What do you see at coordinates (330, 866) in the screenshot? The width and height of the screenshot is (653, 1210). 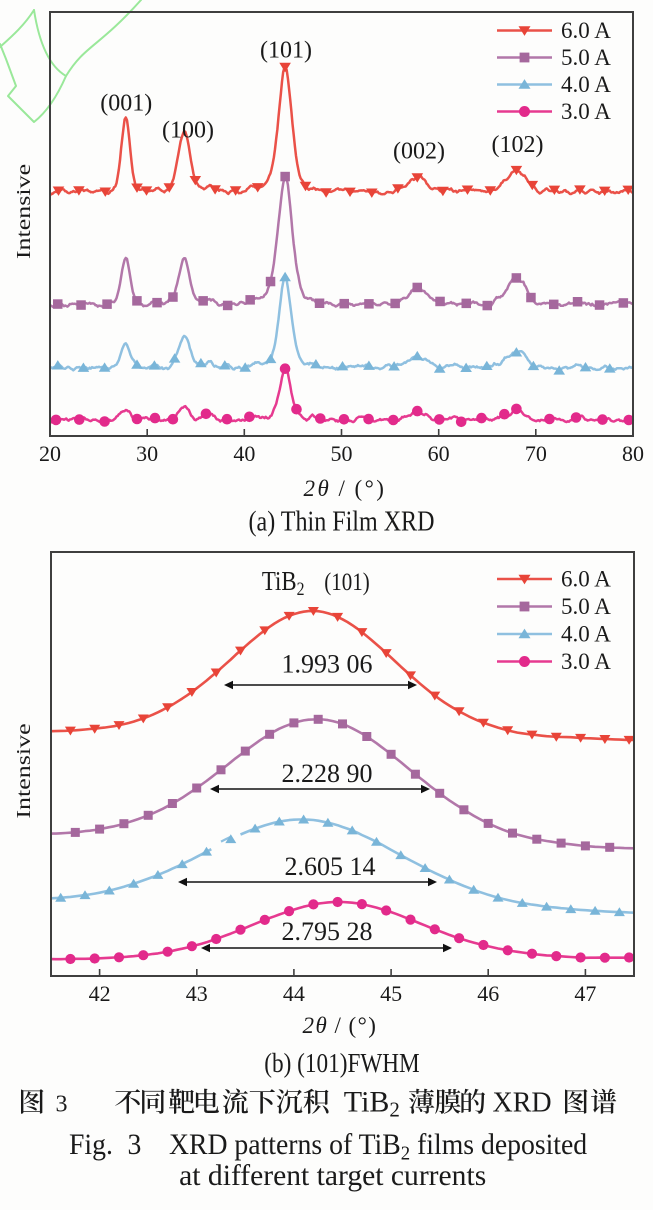 I see `svg-text: 2.605 14` at bounding box center [330, 866].